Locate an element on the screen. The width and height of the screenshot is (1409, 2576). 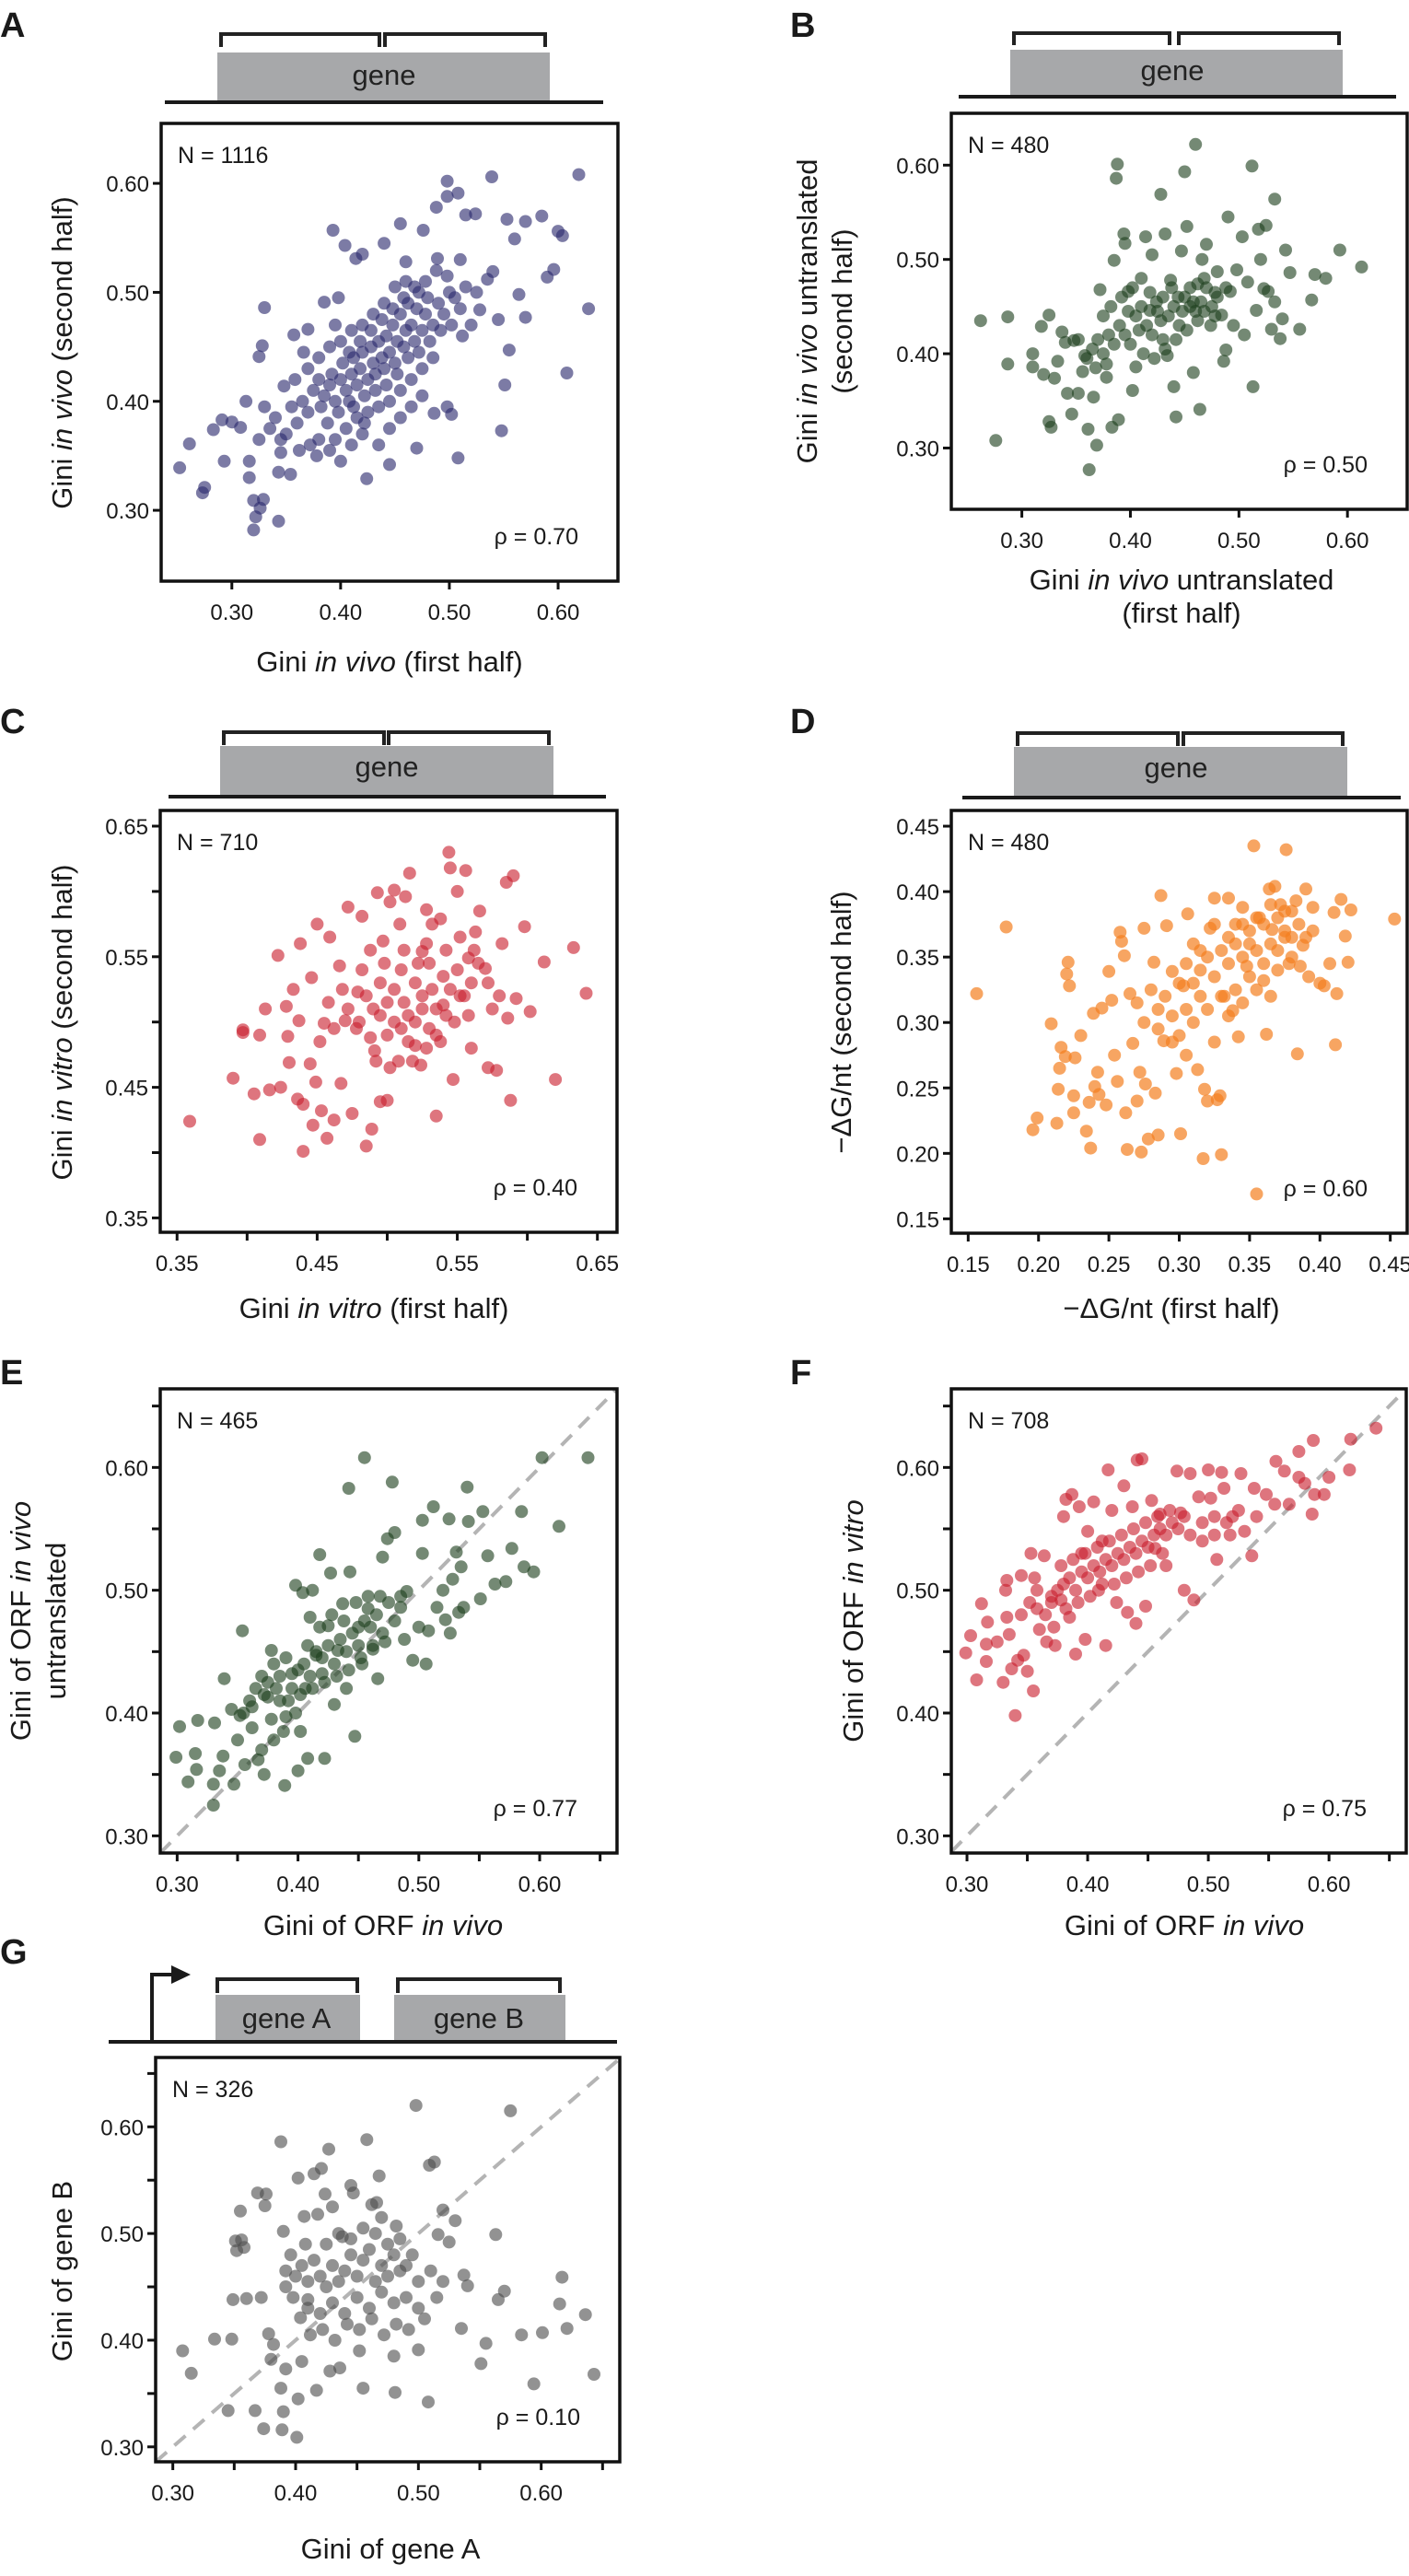
x-axis-label: Gini in vivo untranslated (first half) is located at coordinates (1182, 596).